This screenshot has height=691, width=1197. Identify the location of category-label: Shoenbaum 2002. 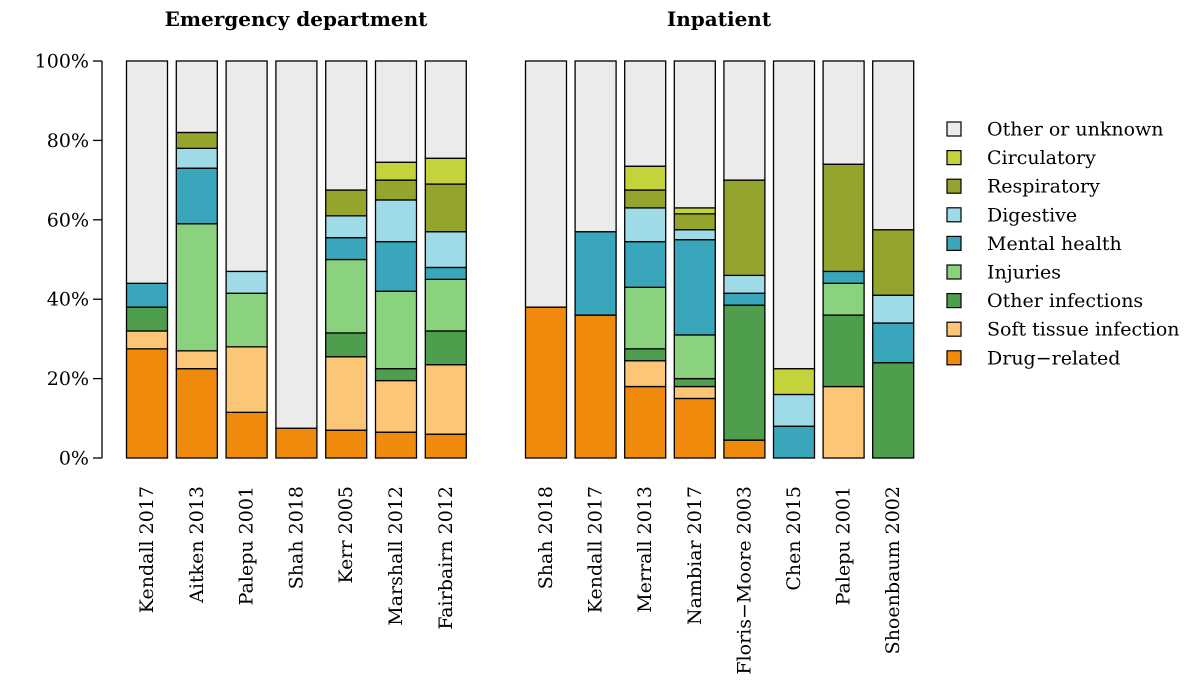
(893, 570).